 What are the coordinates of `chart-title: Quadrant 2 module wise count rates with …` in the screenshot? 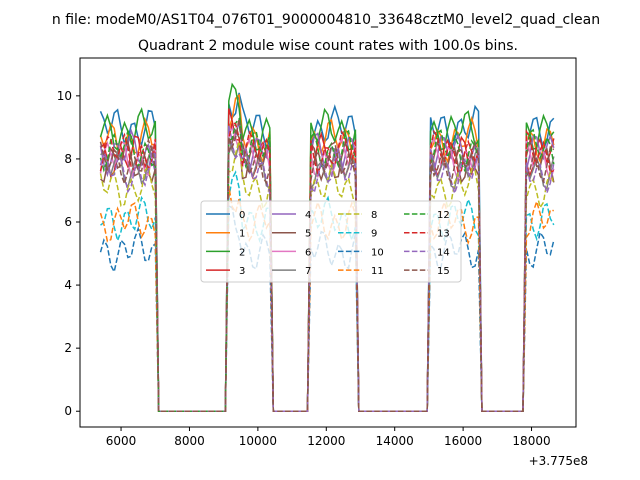 It's located at (328, 46).